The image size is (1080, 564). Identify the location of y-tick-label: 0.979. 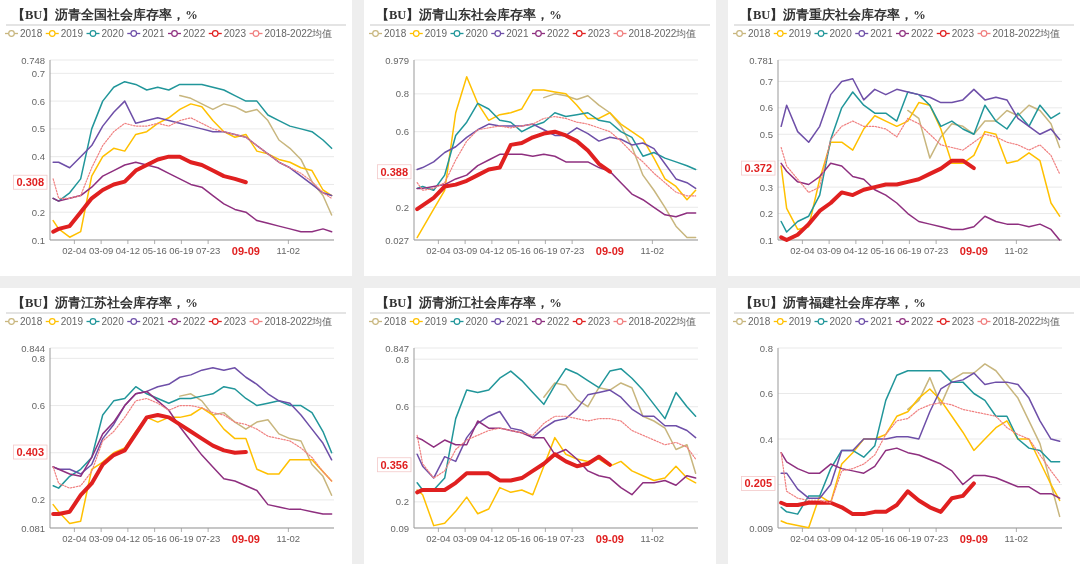
(397, 60).